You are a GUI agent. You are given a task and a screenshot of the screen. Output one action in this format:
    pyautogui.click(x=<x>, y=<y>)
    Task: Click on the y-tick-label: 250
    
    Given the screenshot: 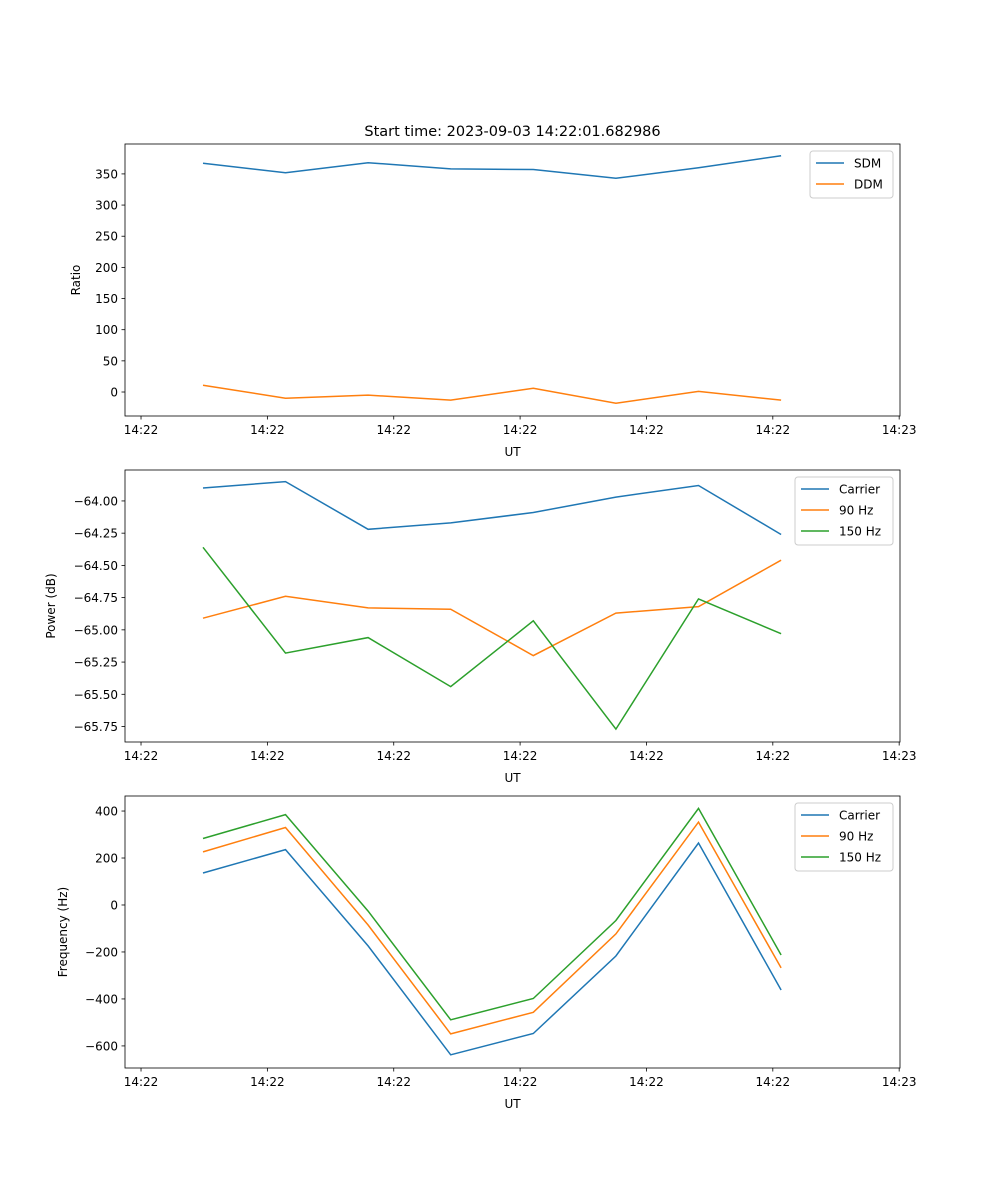 What is the action you would take?
    pyautogui.click(x=106, y=237)
    